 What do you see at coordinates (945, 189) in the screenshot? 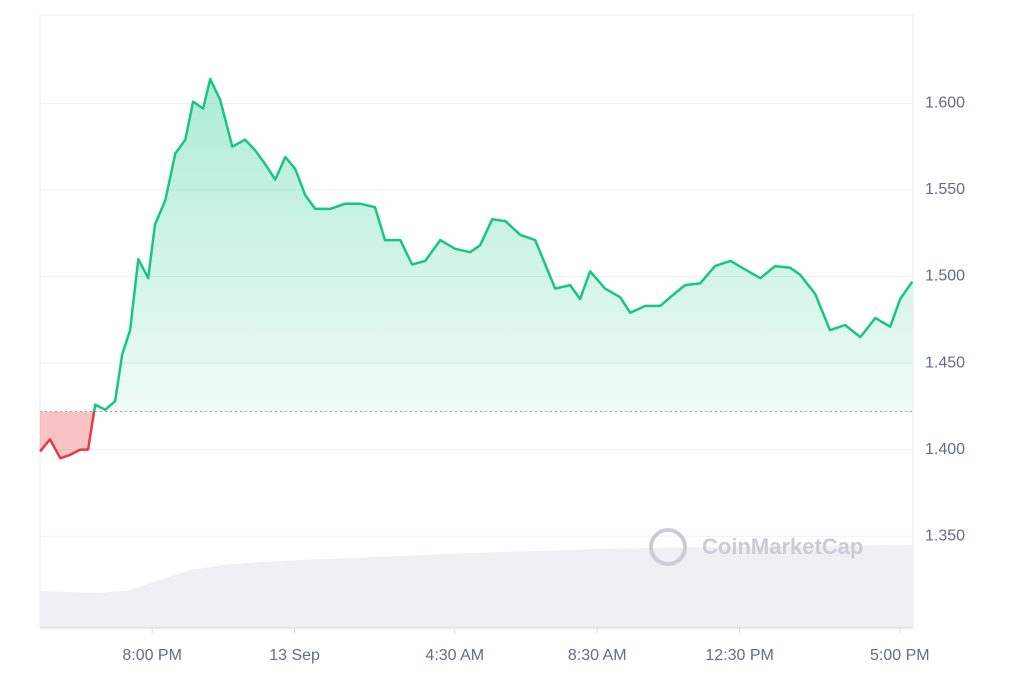
I see `y-tick-label: 1.550` at bounding box center [945, 189].